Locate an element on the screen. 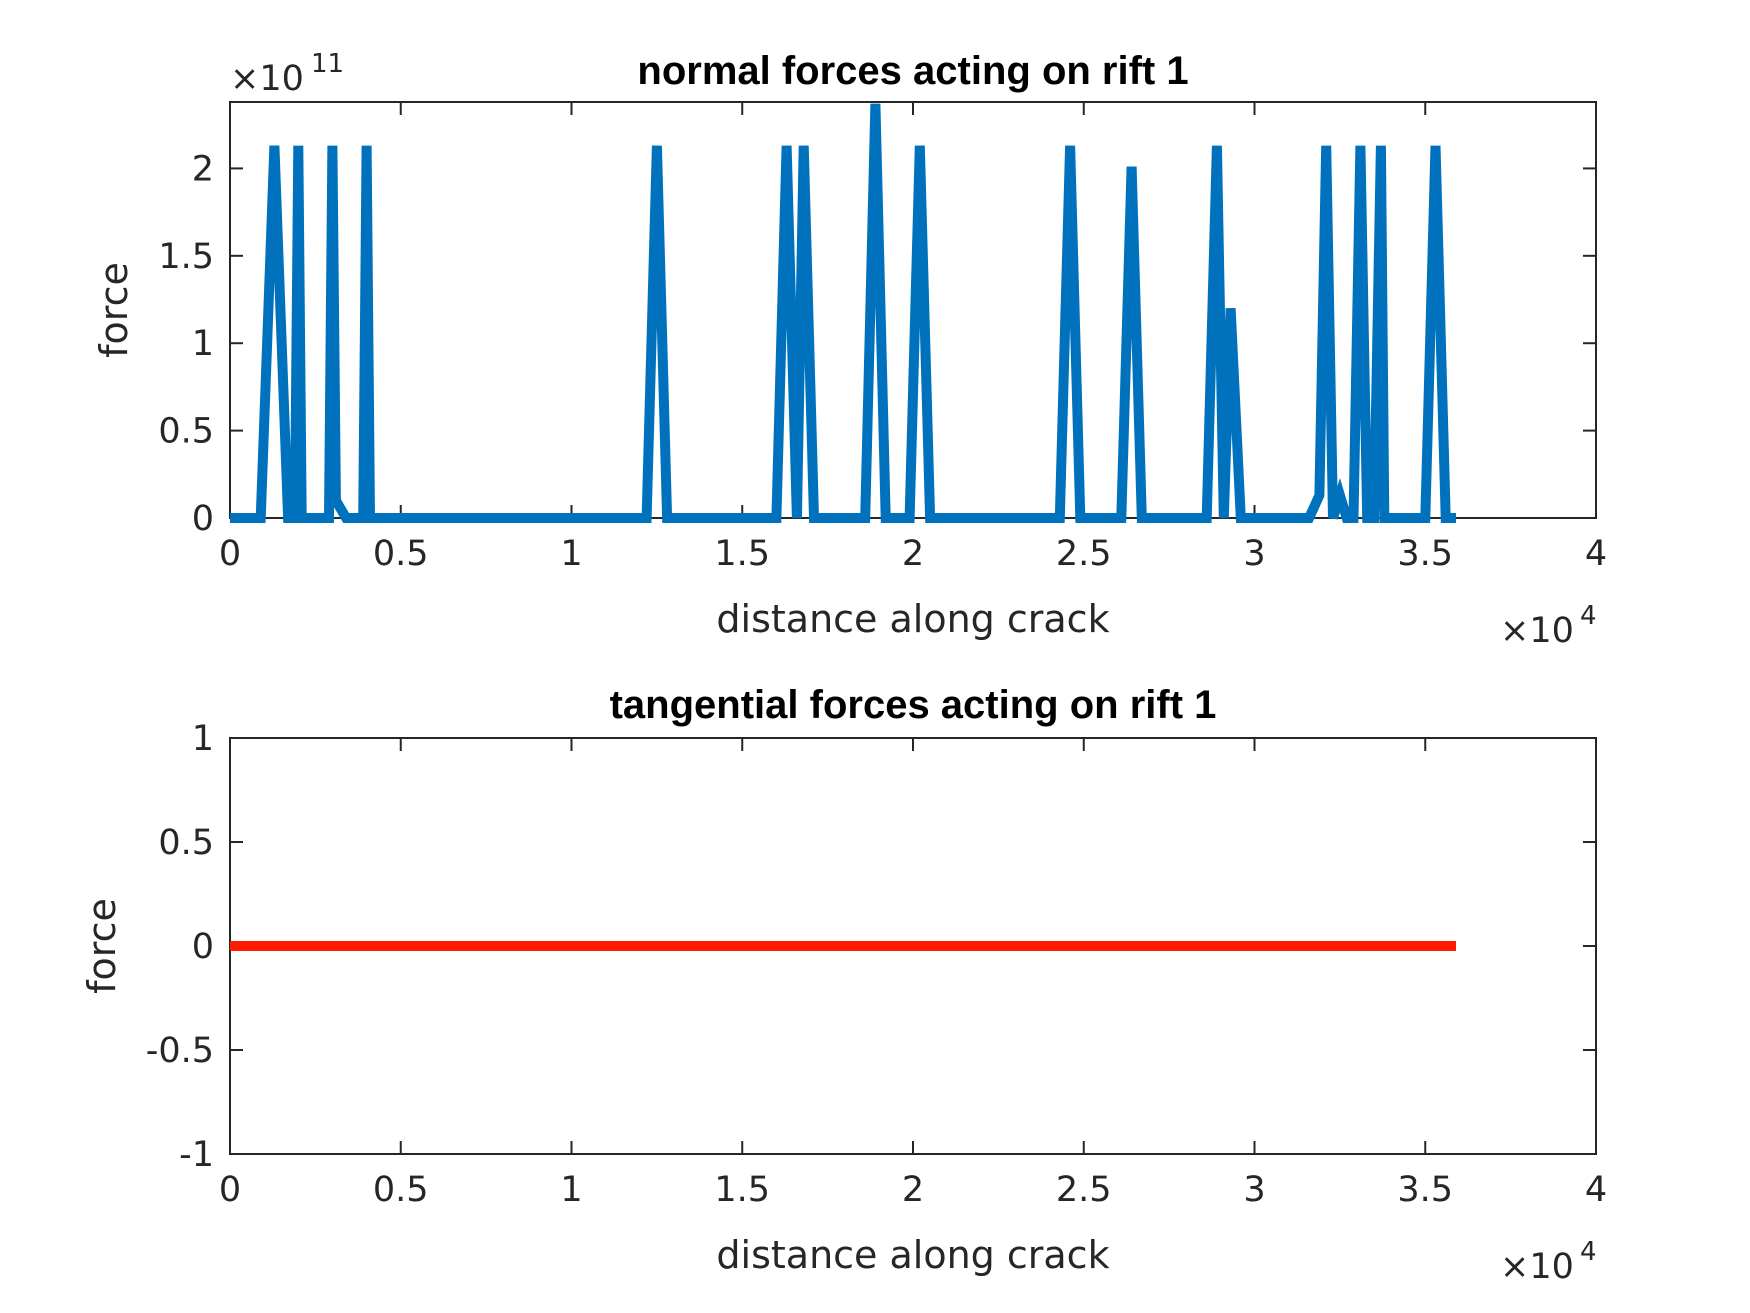 The width and height of the screenshot is (1750, 1313). y-tick-label: 2 is located at coordinates (203, 169).